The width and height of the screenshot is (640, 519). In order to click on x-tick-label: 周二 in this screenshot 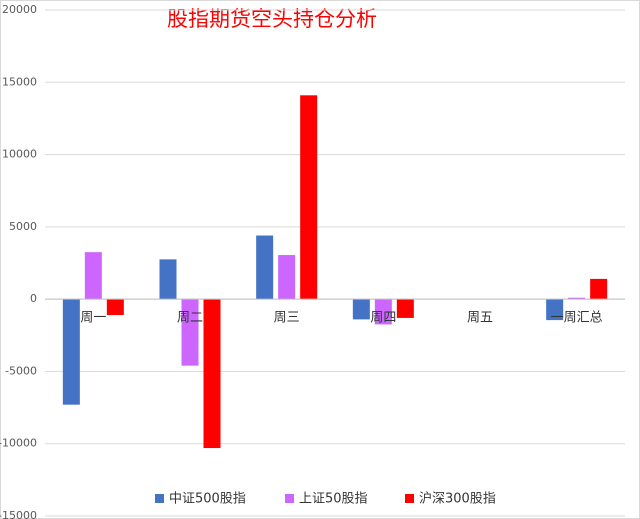, I will do `click(190, 318)`.